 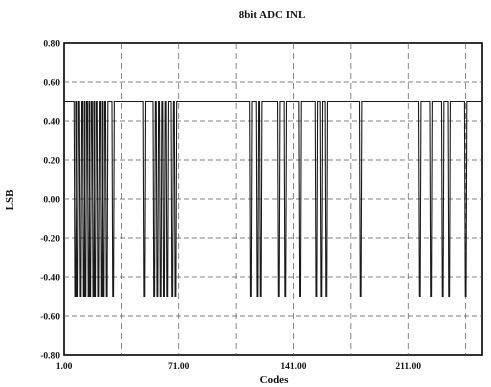 I want to click on x-tick-labels: 1.00 71.00 141.00 211.00, so click(x=239, y=367).